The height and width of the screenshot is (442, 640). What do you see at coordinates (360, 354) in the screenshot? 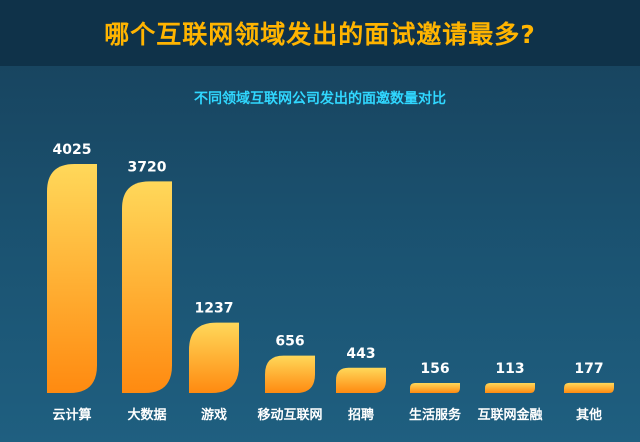
I see `value-label-5: 443` at bounding box center [360, 354].